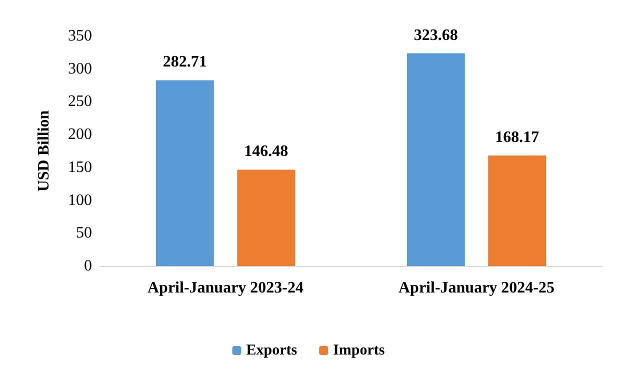 Image resolution: width=617 pixels, height=373 pixels. Describe the element at coordinates (476, 288) in the screenshot. I see `x-tick-label: April-January 2024-25` at that location.